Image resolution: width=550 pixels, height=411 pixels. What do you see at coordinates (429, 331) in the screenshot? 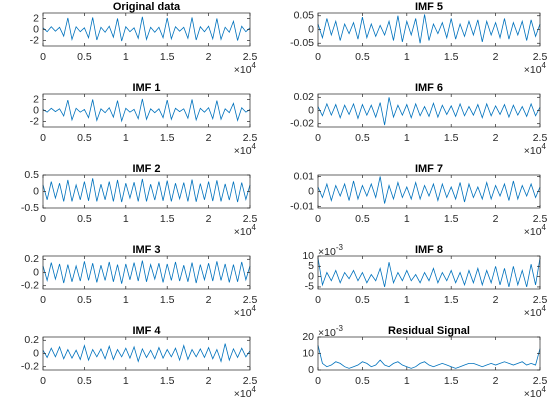
I see `subplot-title: Residual Signal` at bounding box center [429, 331].